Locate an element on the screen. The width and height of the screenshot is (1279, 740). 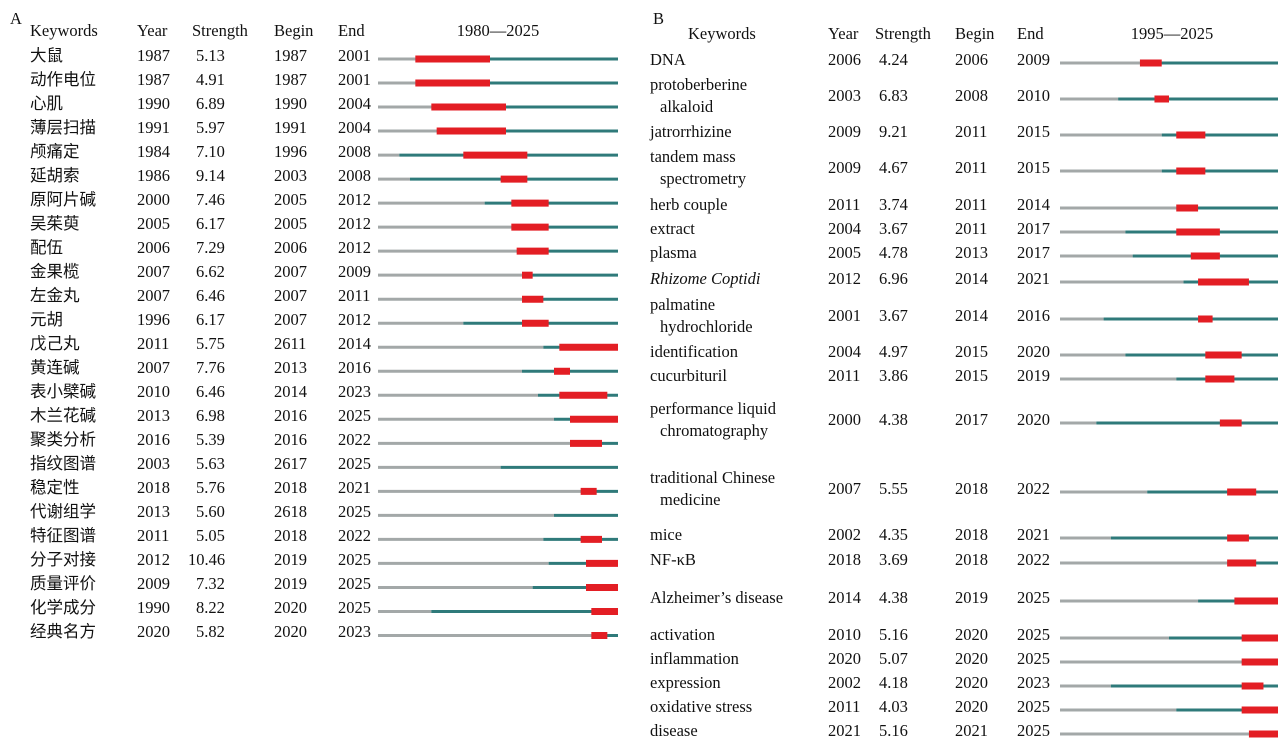
begin: 2008 is located at coordinates (971, 95).